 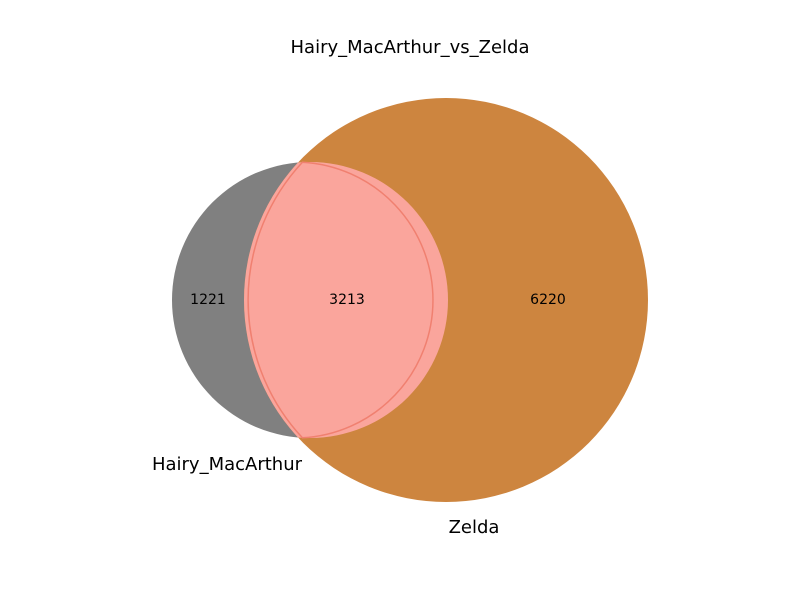 What do you see at coordinates (208, 300) in the screenshot?
I see `count-hairy-macarthur-only: 1221` at bounding box center [208, 300].